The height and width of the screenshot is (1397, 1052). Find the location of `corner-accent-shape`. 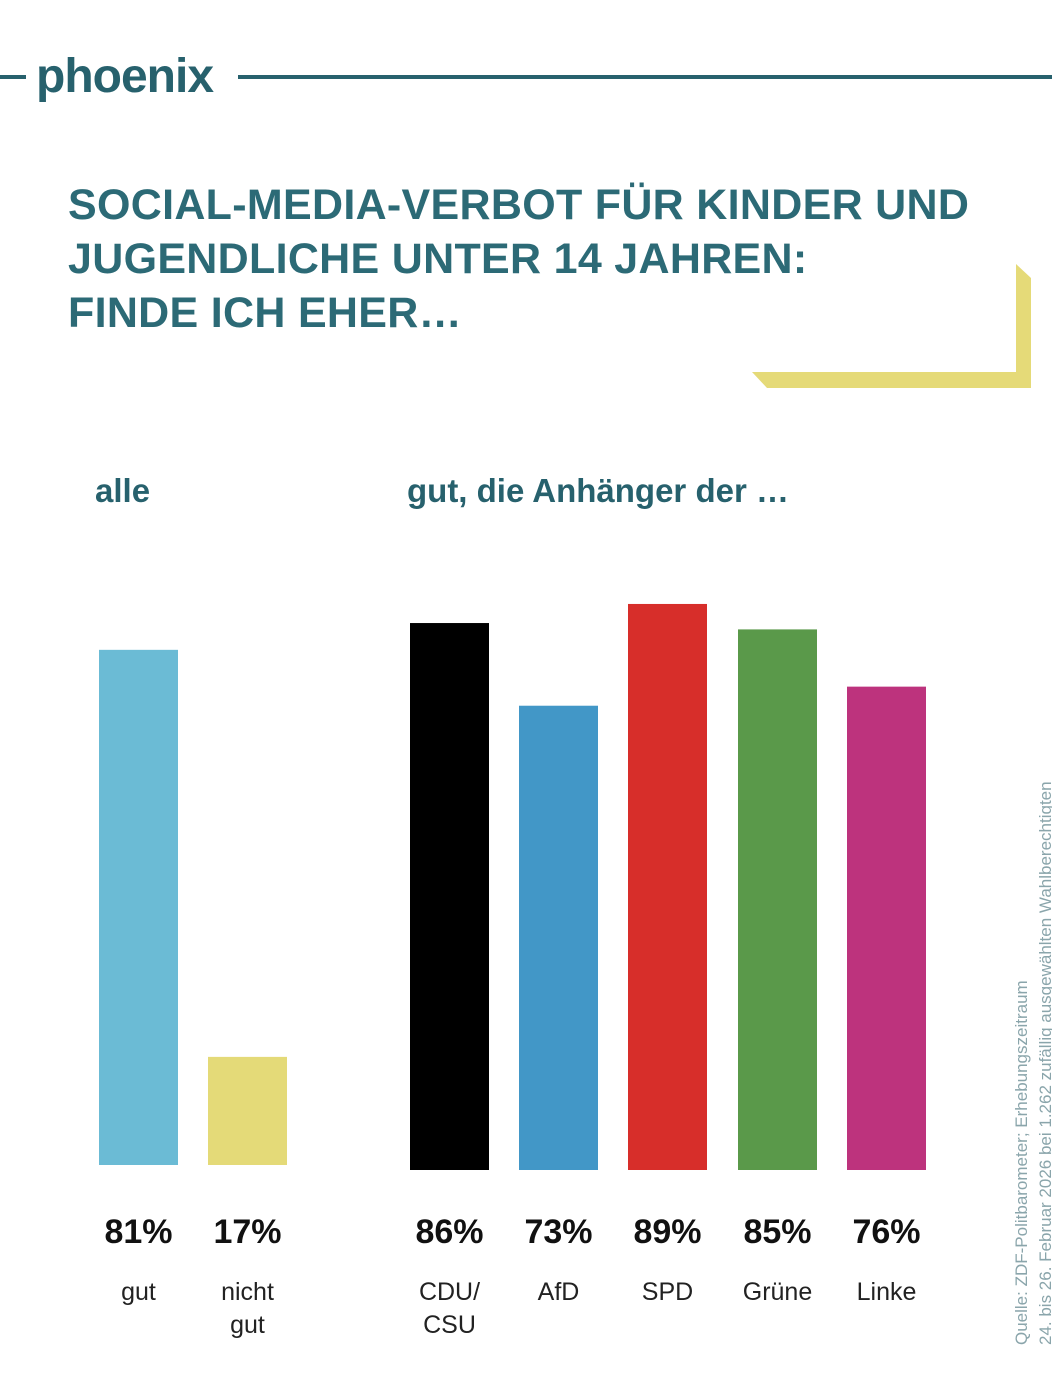

corner-accent-shape is located at coordinates (891, 326).